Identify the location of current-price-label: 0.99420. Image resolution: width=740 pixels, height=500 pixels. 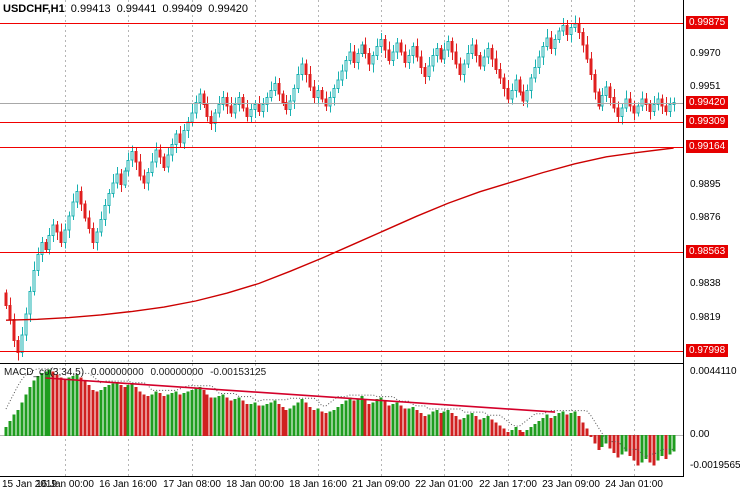
(707, 102).